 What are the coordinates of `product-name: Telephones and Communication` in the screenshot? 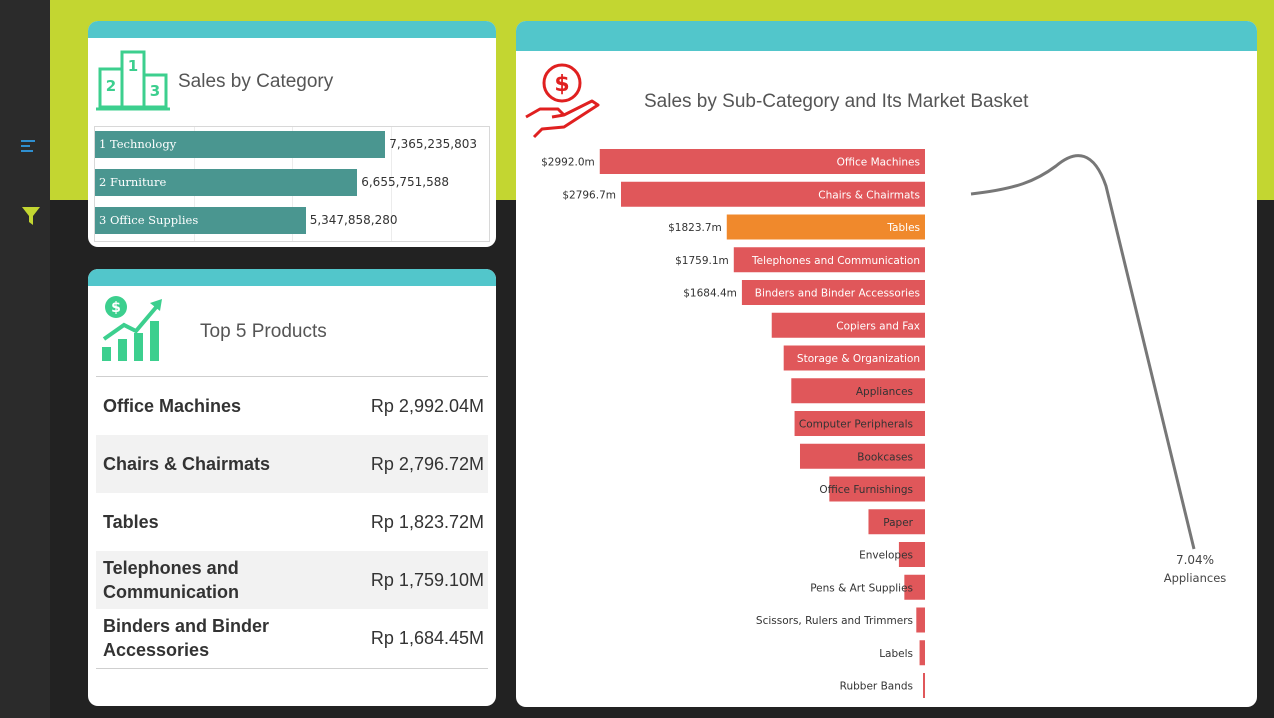 It's located at (171, 579).